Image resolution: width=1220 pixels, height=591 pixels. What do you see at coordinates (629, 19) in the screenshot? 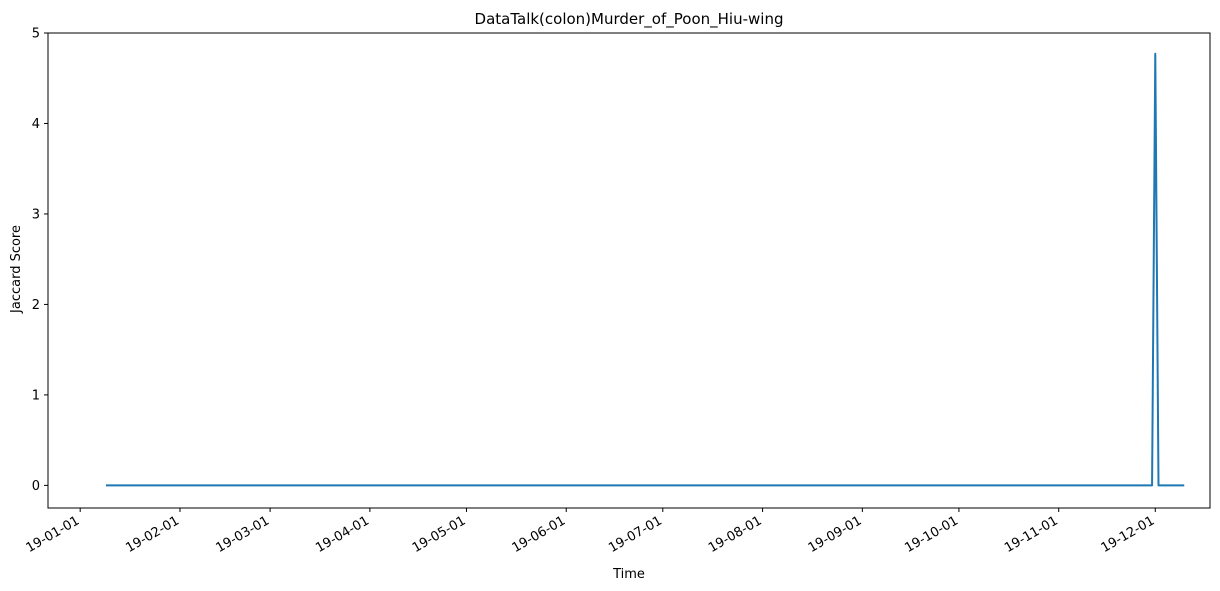
I see `chart-title: DataTalk(colon)Murder_of_Poon_Hiu-wing` at bounding box center [629, 19].